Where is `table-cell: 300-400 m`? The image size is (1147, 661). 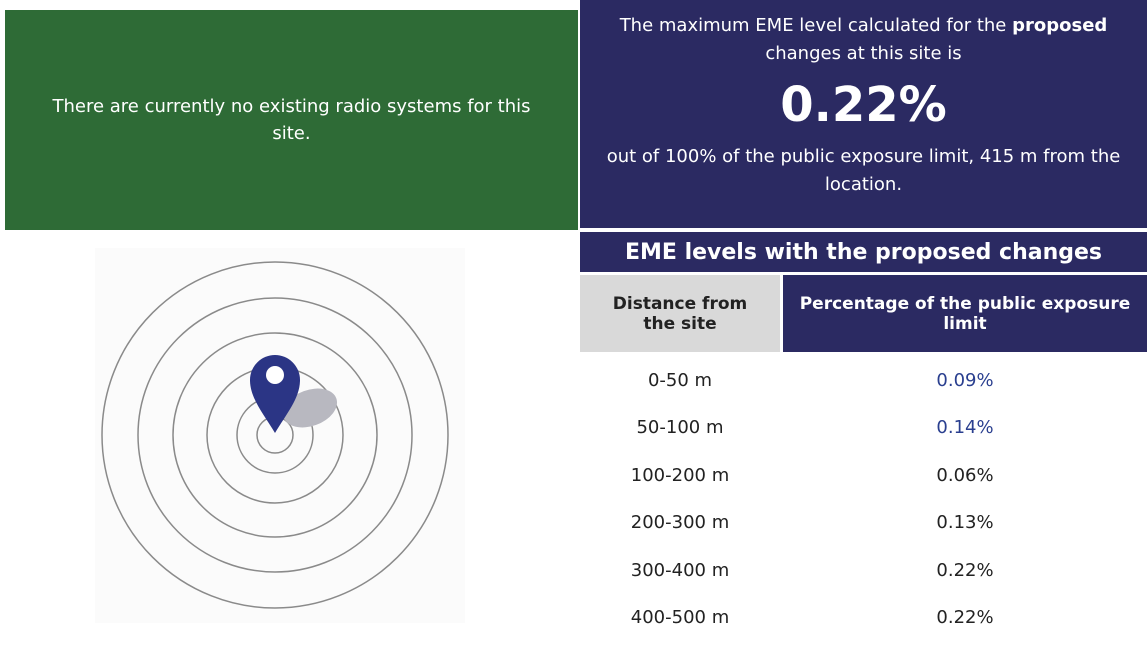
table-cell: 300-400 m is located at coordinates (680, 570).